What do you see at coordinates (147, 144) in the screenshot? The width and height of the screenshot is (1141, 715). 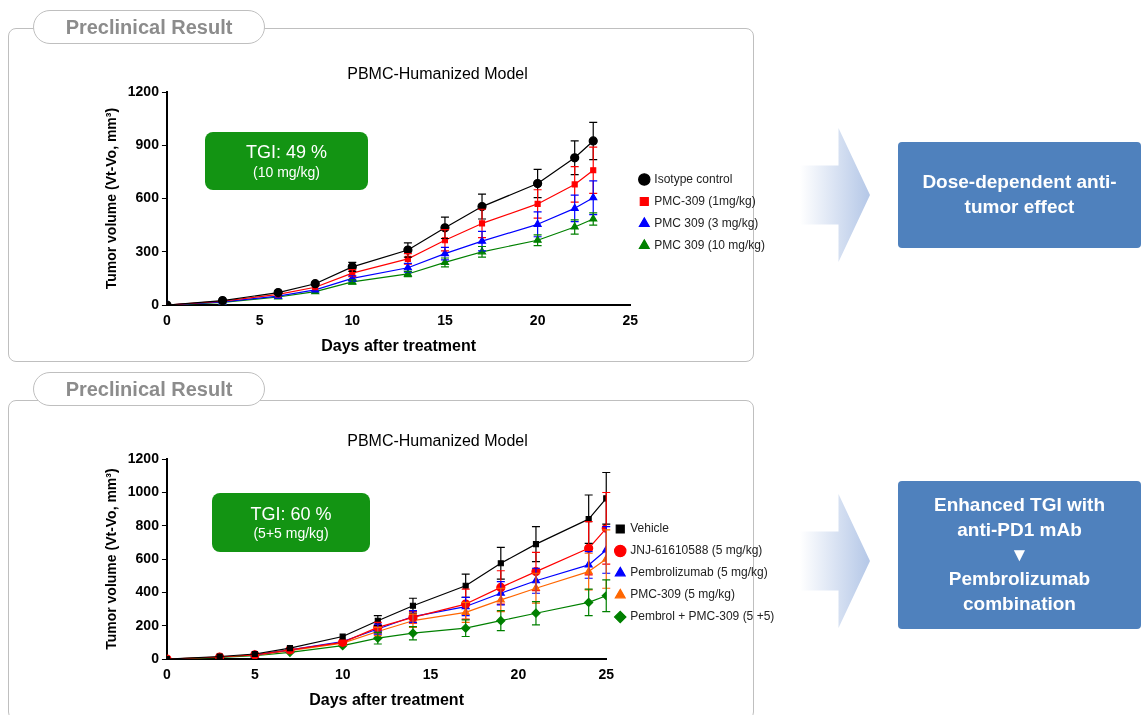 I see `y-tick-label: 900` at bounding box center [147, 144].